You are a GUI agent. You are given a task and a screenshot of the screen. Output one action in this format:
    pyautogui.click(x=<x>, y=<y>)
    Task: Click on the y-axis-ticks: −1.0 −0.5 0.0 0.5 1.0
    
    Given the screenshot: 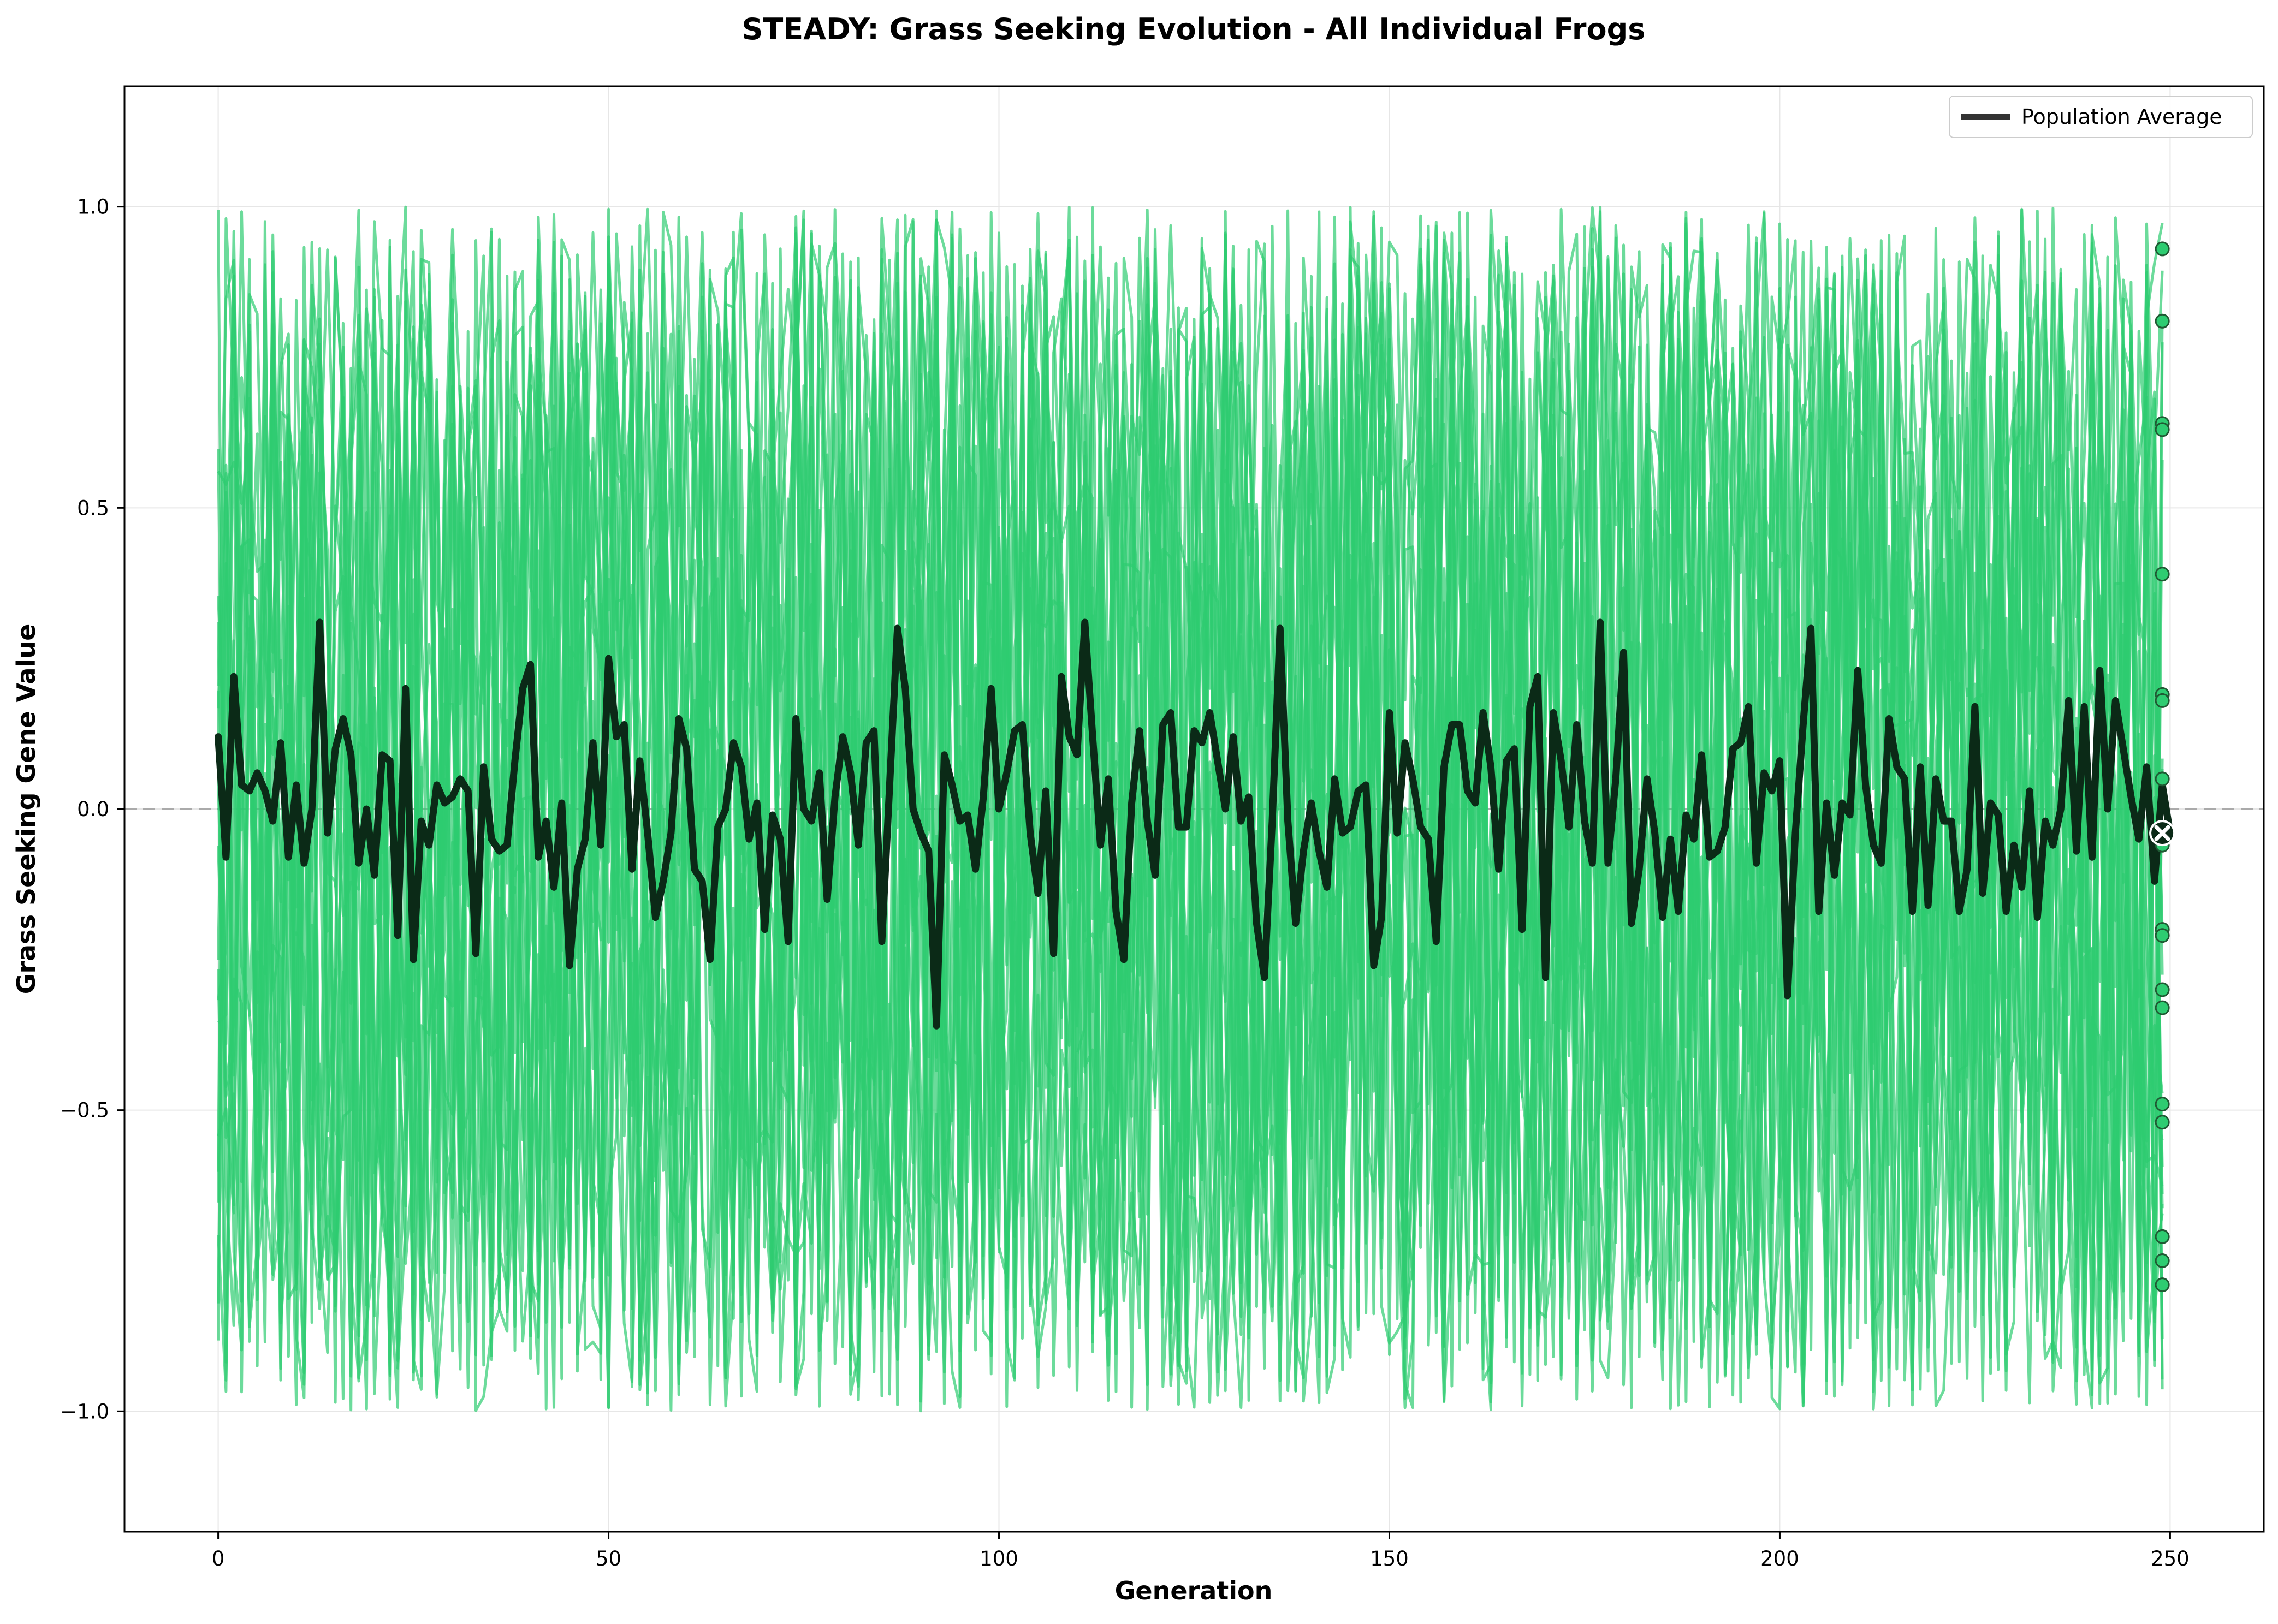 What is the action you would take?
    pyautogui.click(x=92, y=809)
    